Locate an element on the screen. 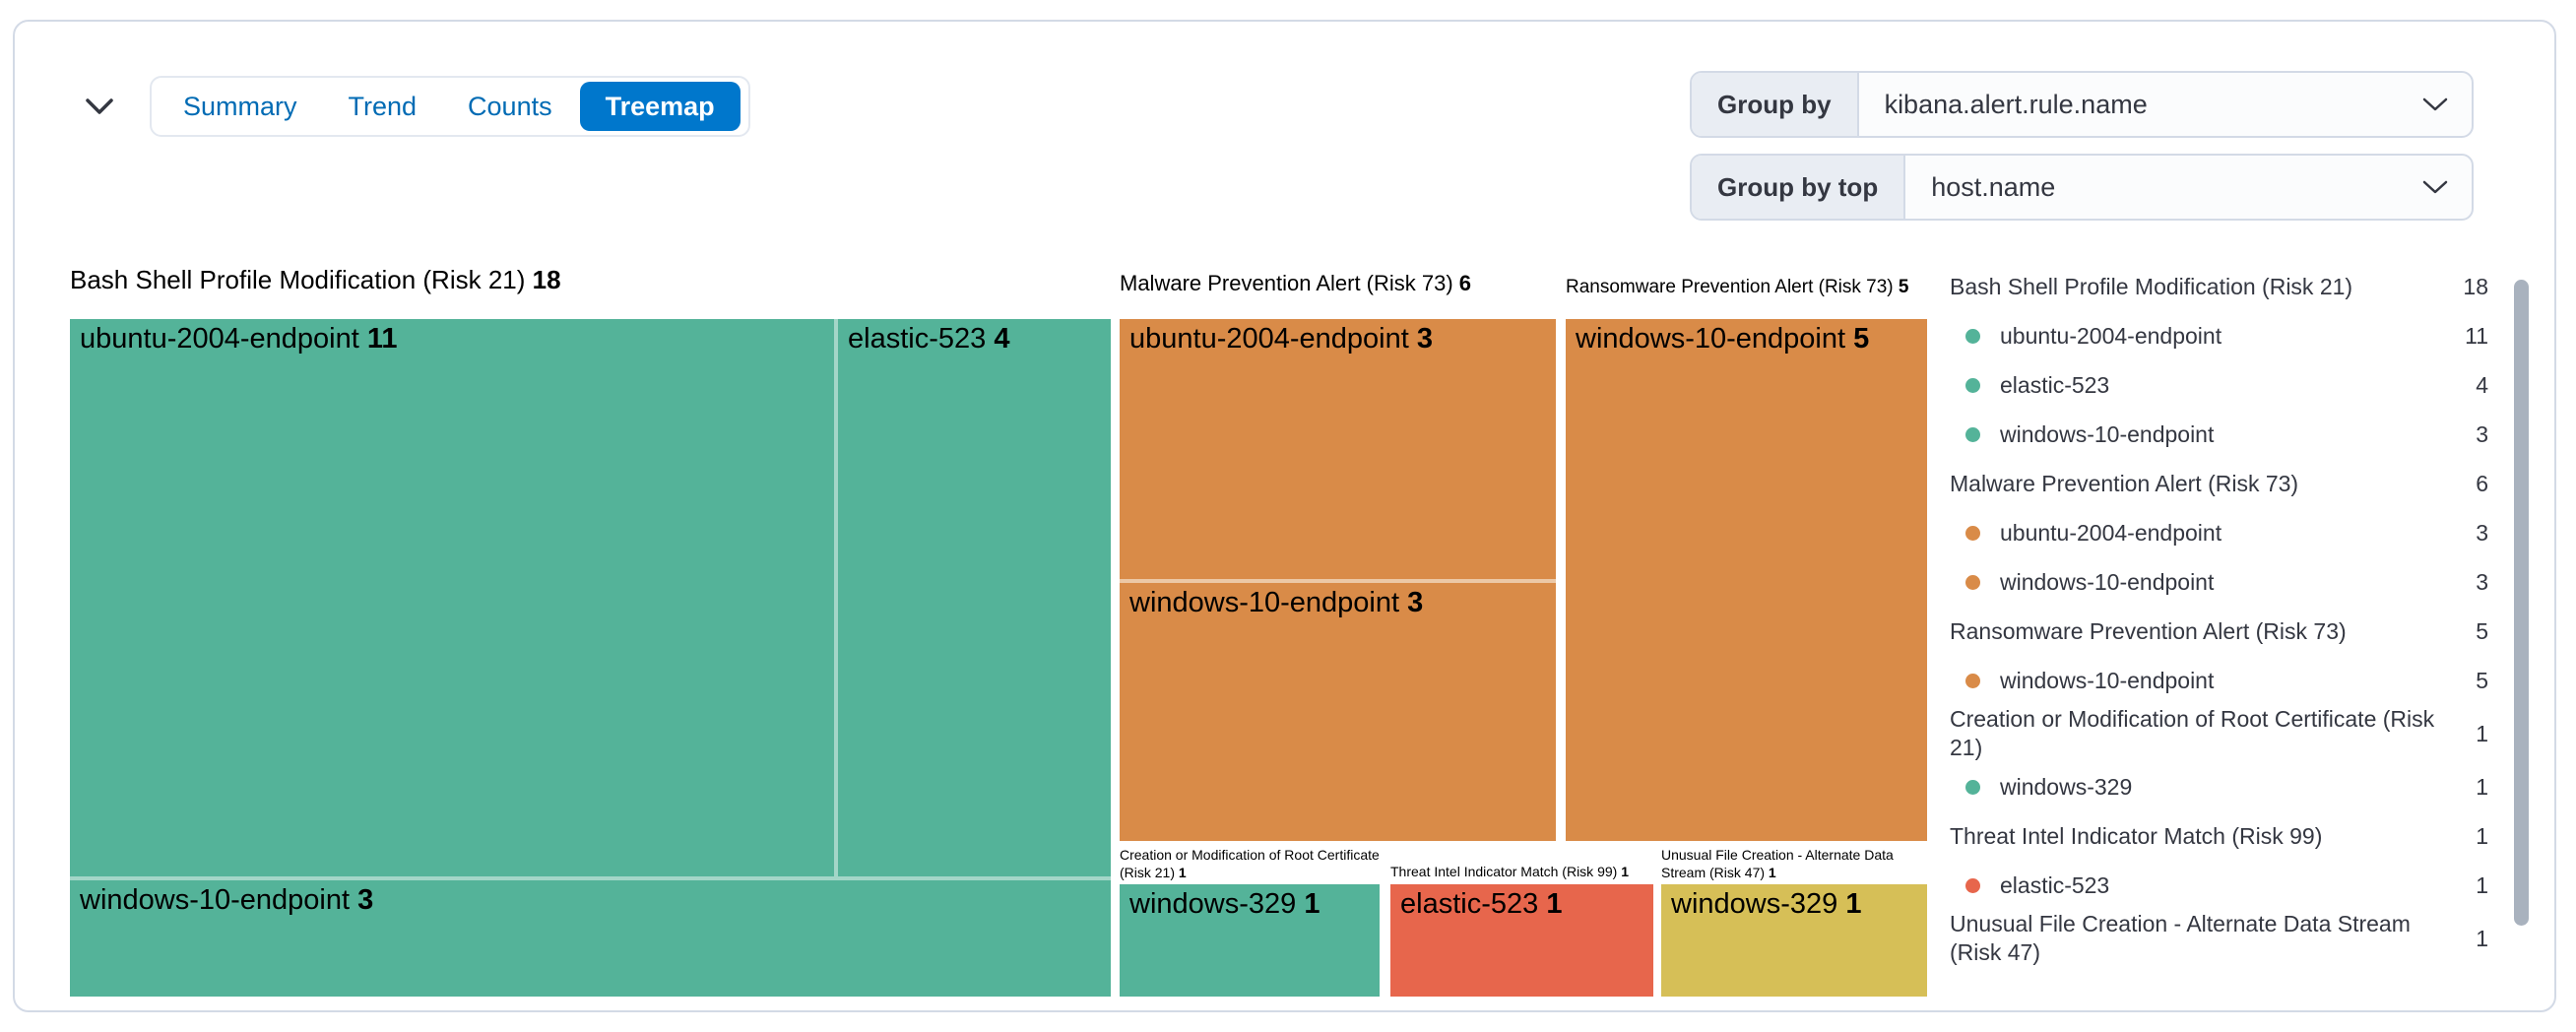 The height and width of the screenshot is (1032, 2576). group-by-control: Group by kibana.alert.rule.name is located at coordinates (2082, 104).